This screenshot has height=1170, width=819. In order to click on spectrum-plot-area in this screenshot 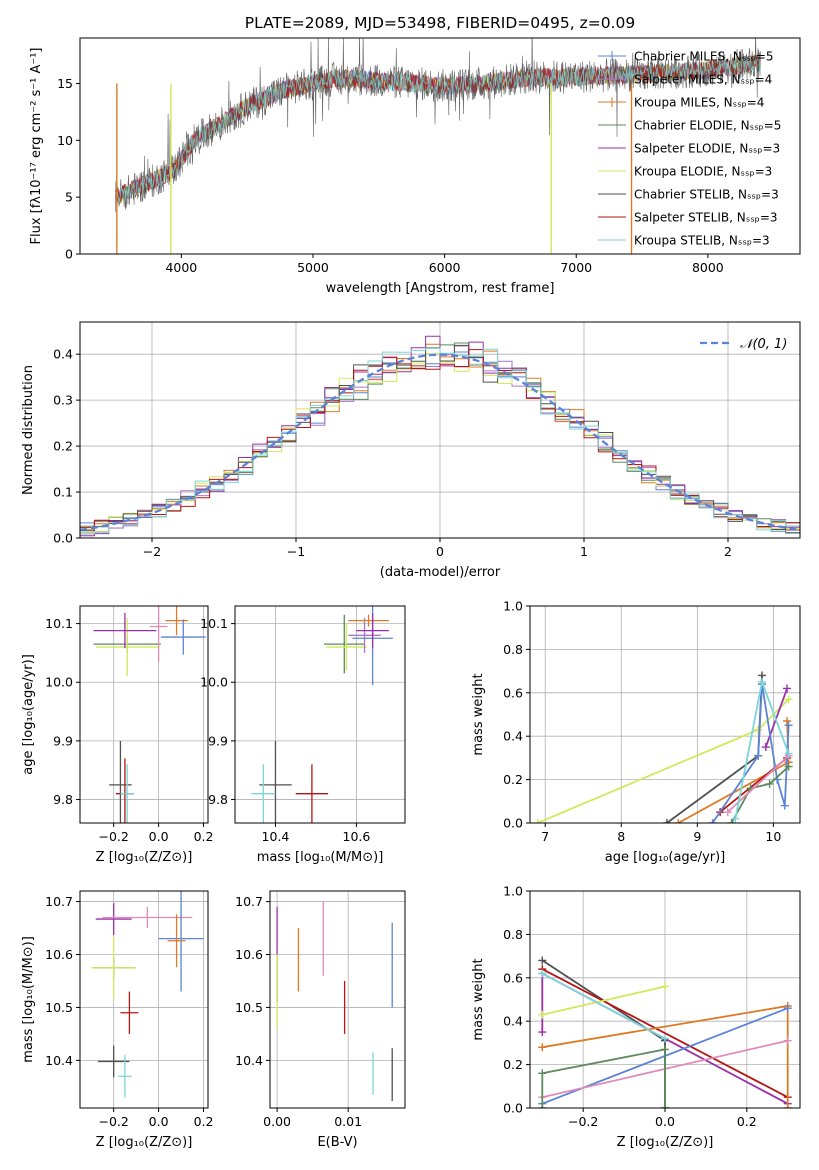, I will do `click(438, 146)`.